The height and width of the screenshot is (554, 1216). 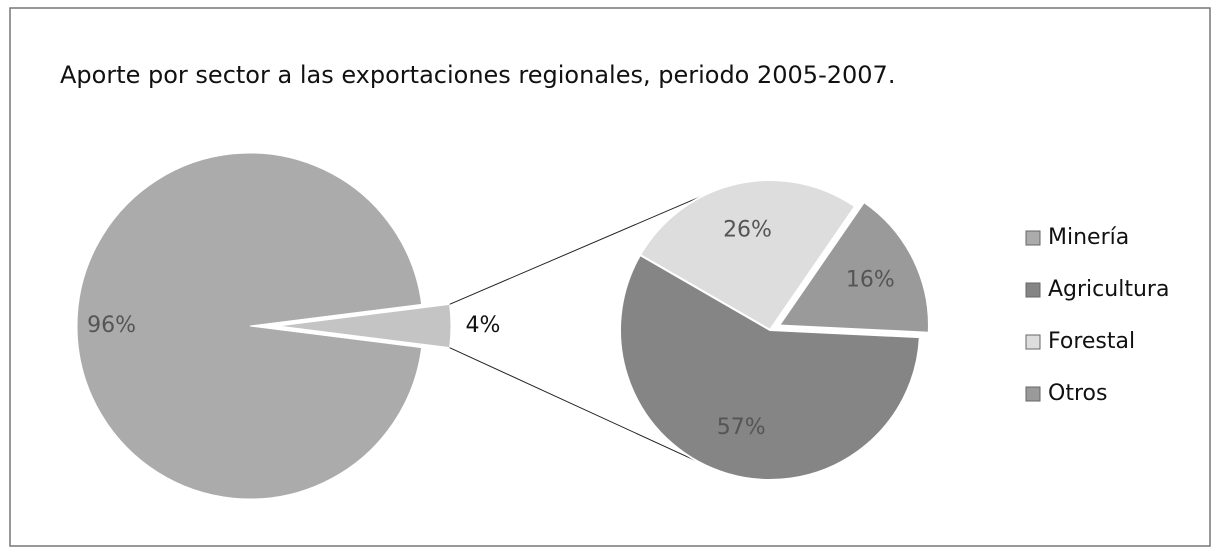 I want to click on data-label: 96%, so click(x=111, y=325).